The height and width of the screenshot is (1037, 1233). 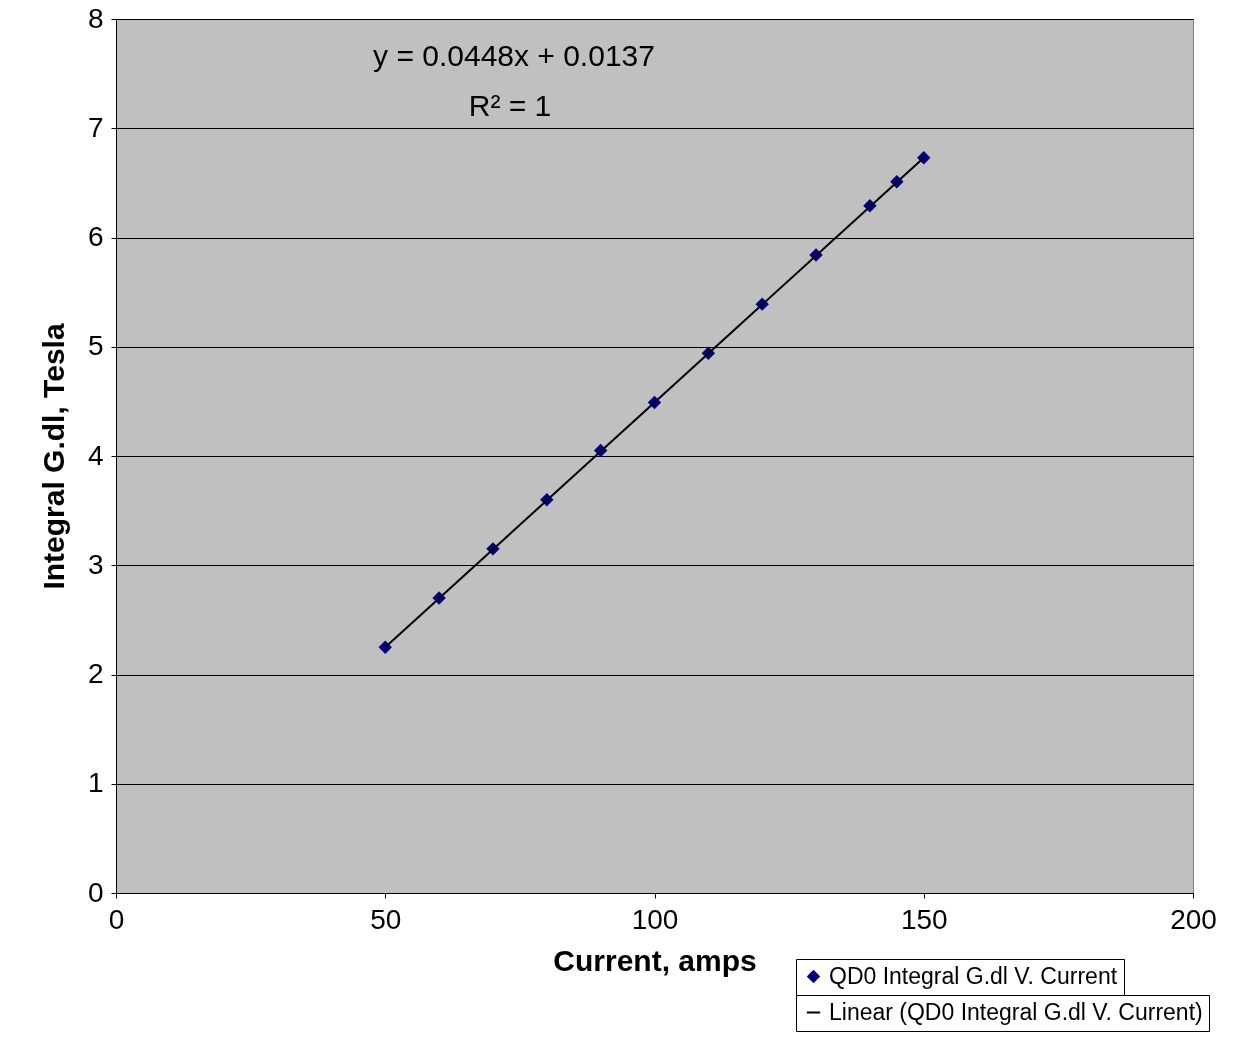 What do you see at coordinates (95, 673) in the screenshot?
I see `y-tick-label: 2` at bounding box center [95, 673].